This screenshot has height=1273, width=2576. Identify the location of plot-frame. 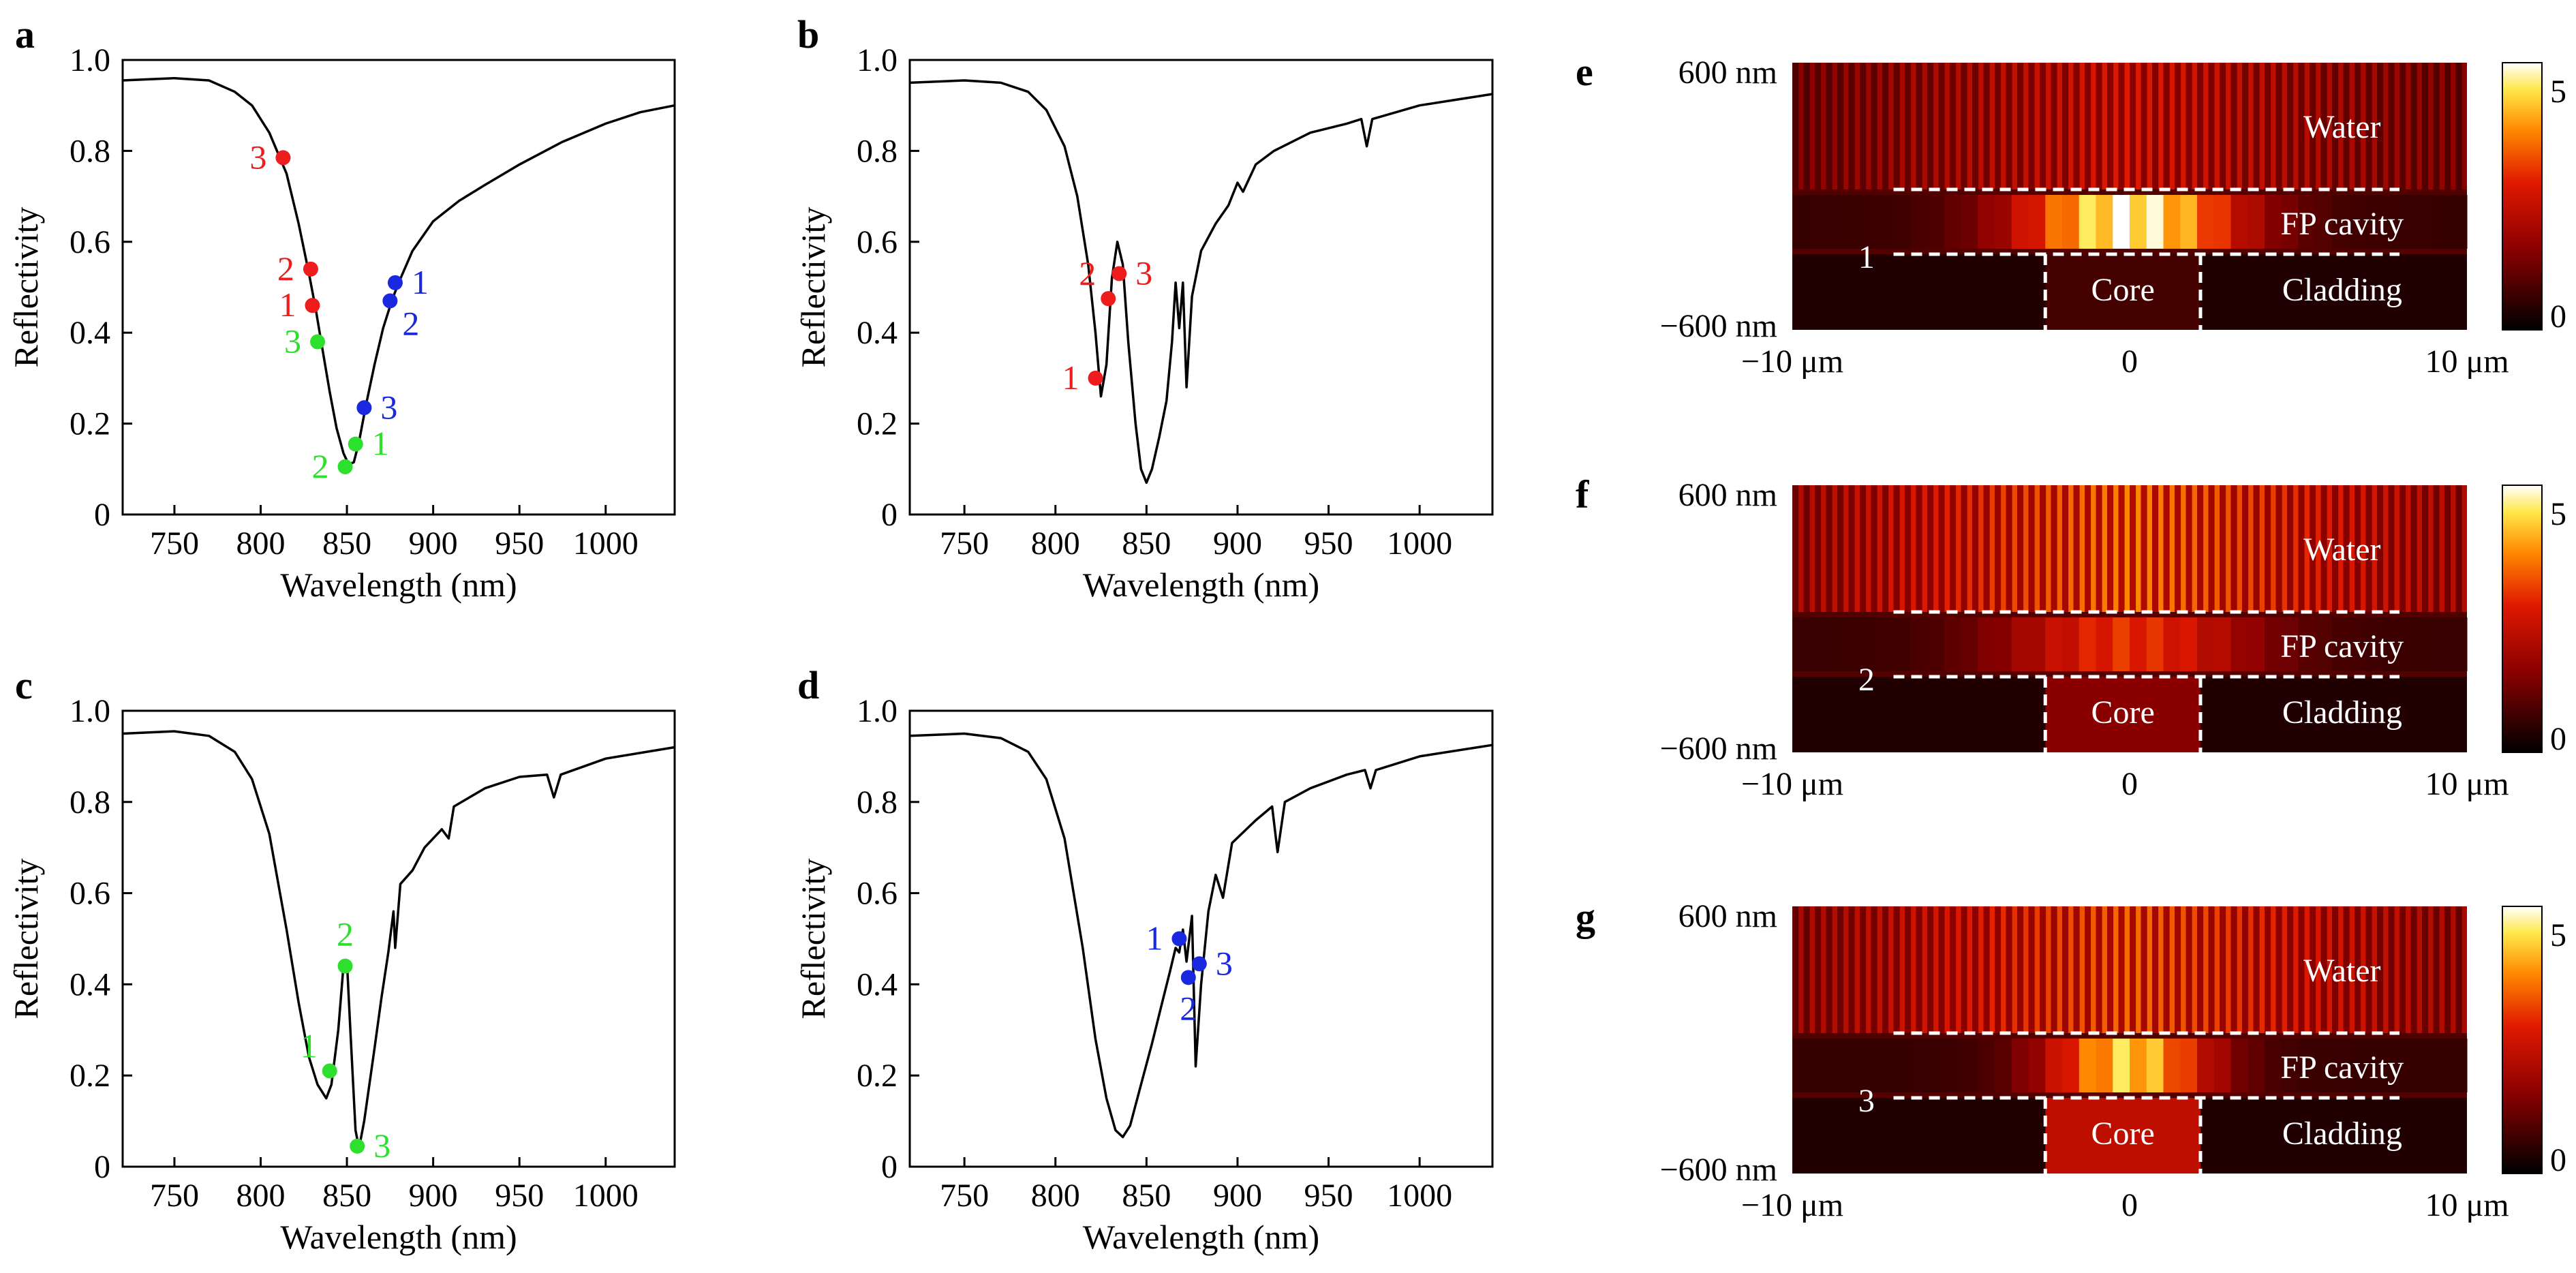
(1201, 287).